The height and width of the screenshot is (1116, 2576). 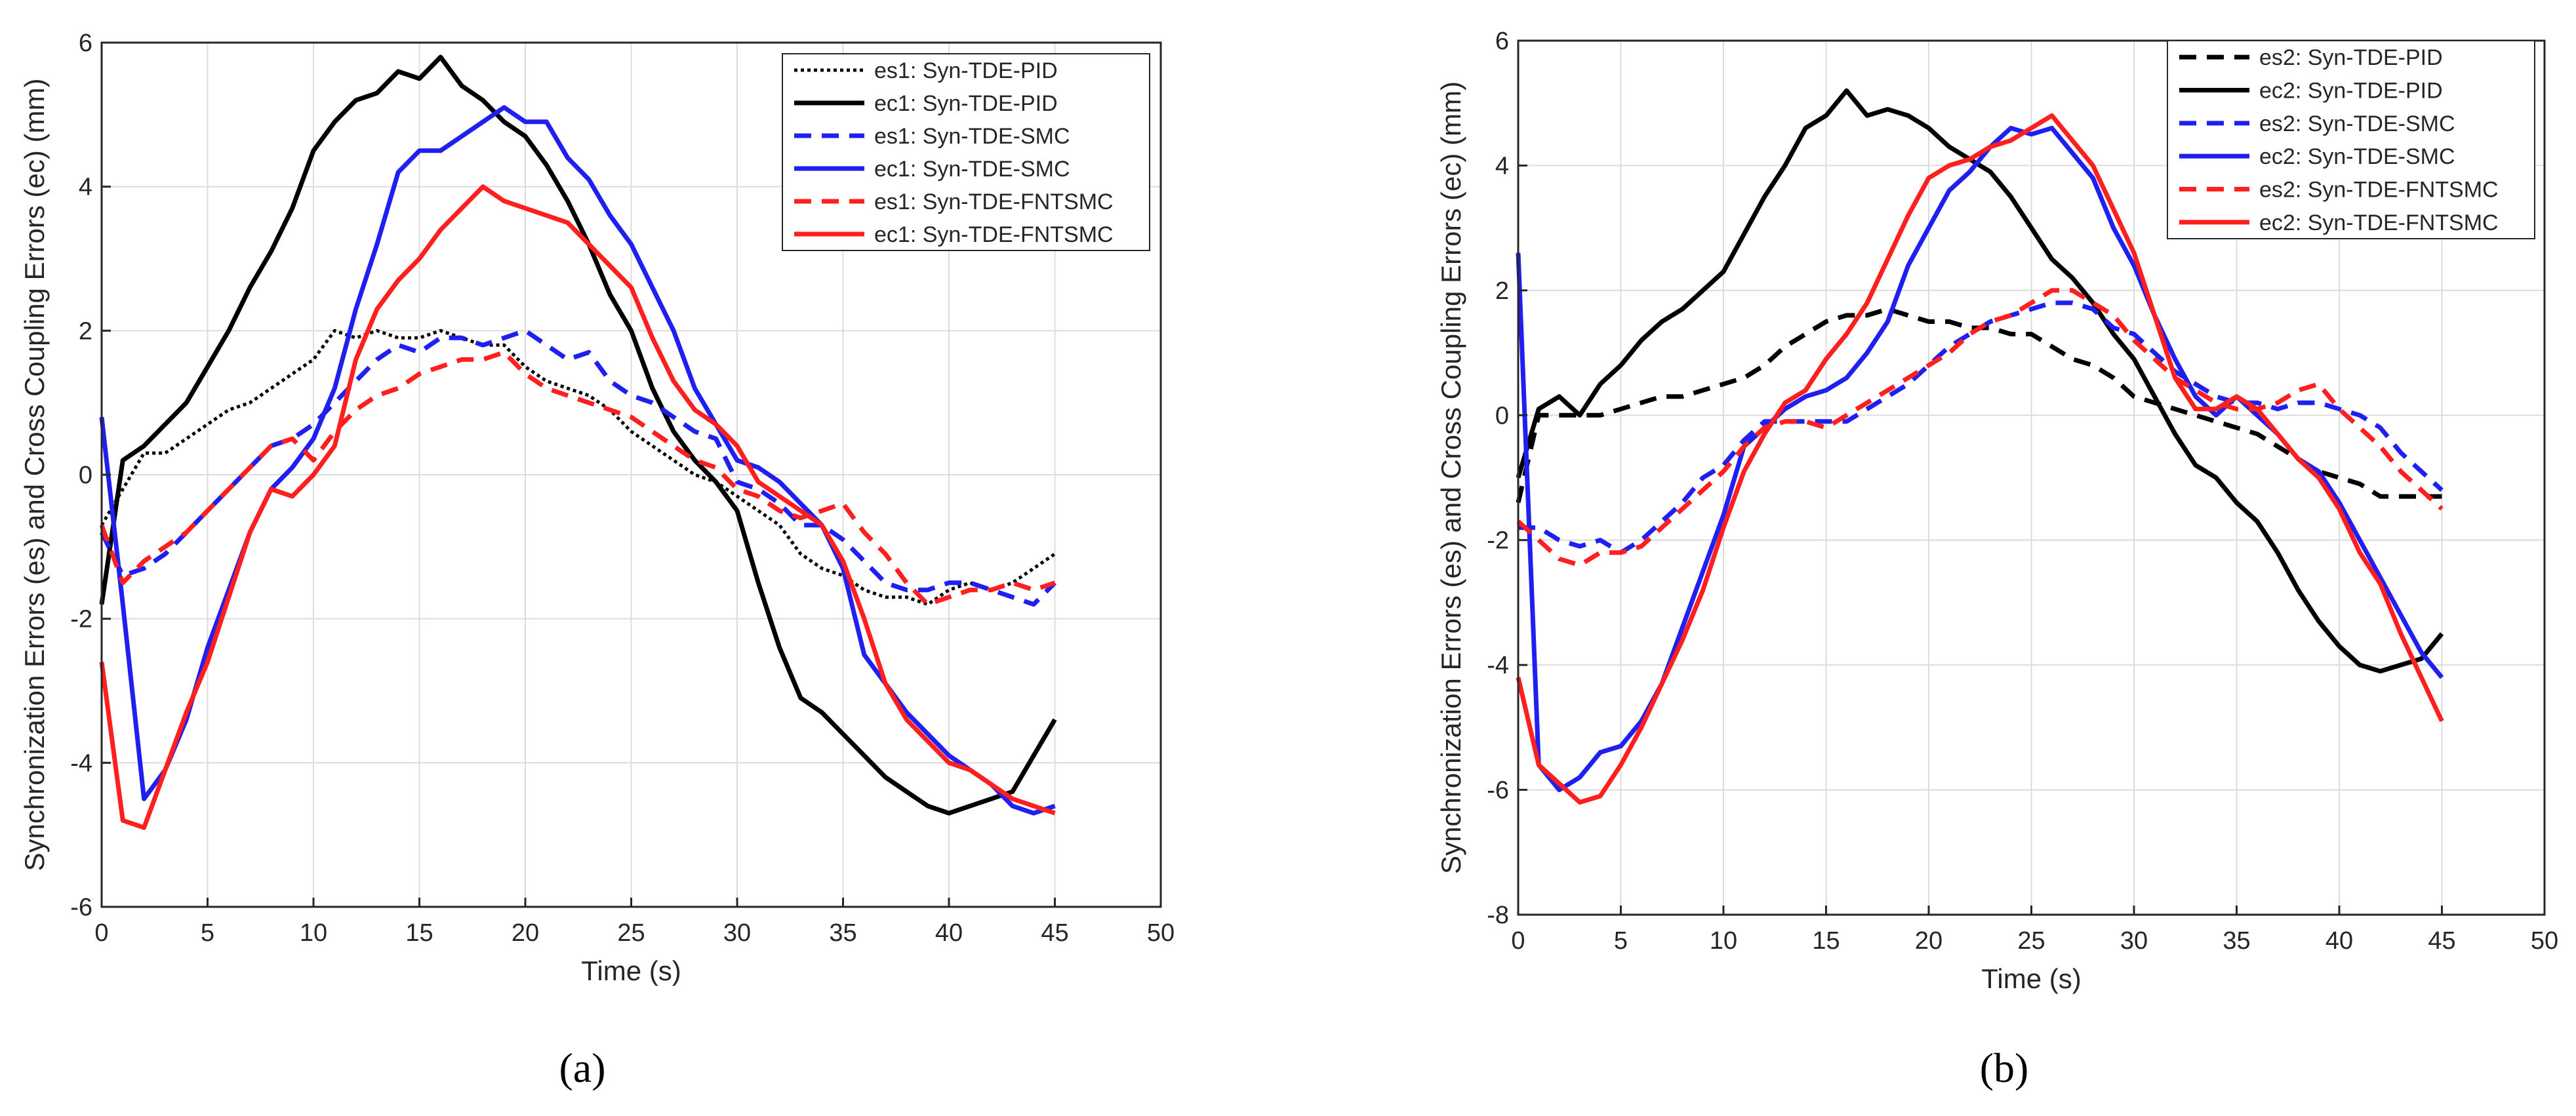 I want to click on legend-label-6: ec1: Syn-TDE-FNTSMC, so click(x=994, y=234).